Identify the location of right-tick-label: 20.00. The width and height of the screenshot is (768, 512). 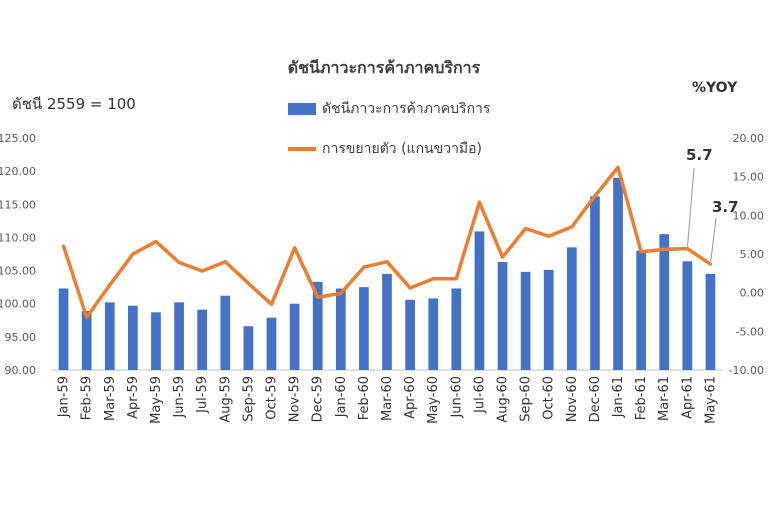
(749, 138).